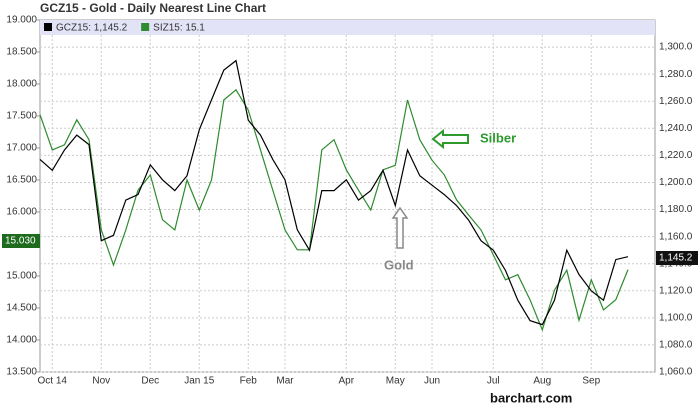 This screenshot has width=700, height=416. Describe the element at coordinates (400, 227) in the screenshot. I see `gold-arrow` at that location.